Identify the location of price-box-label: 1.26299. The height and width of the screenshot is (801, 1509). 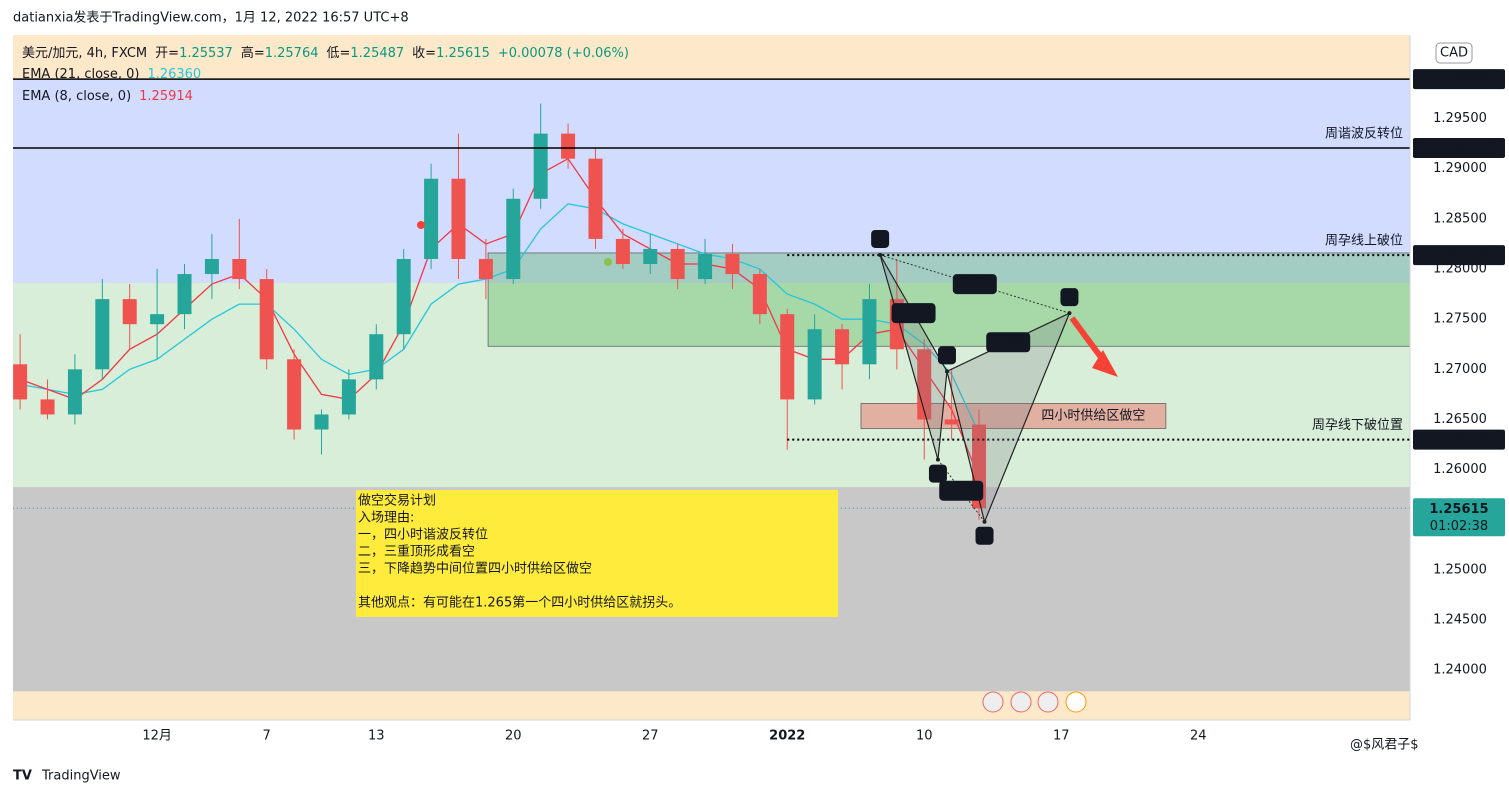
(1458, 439).